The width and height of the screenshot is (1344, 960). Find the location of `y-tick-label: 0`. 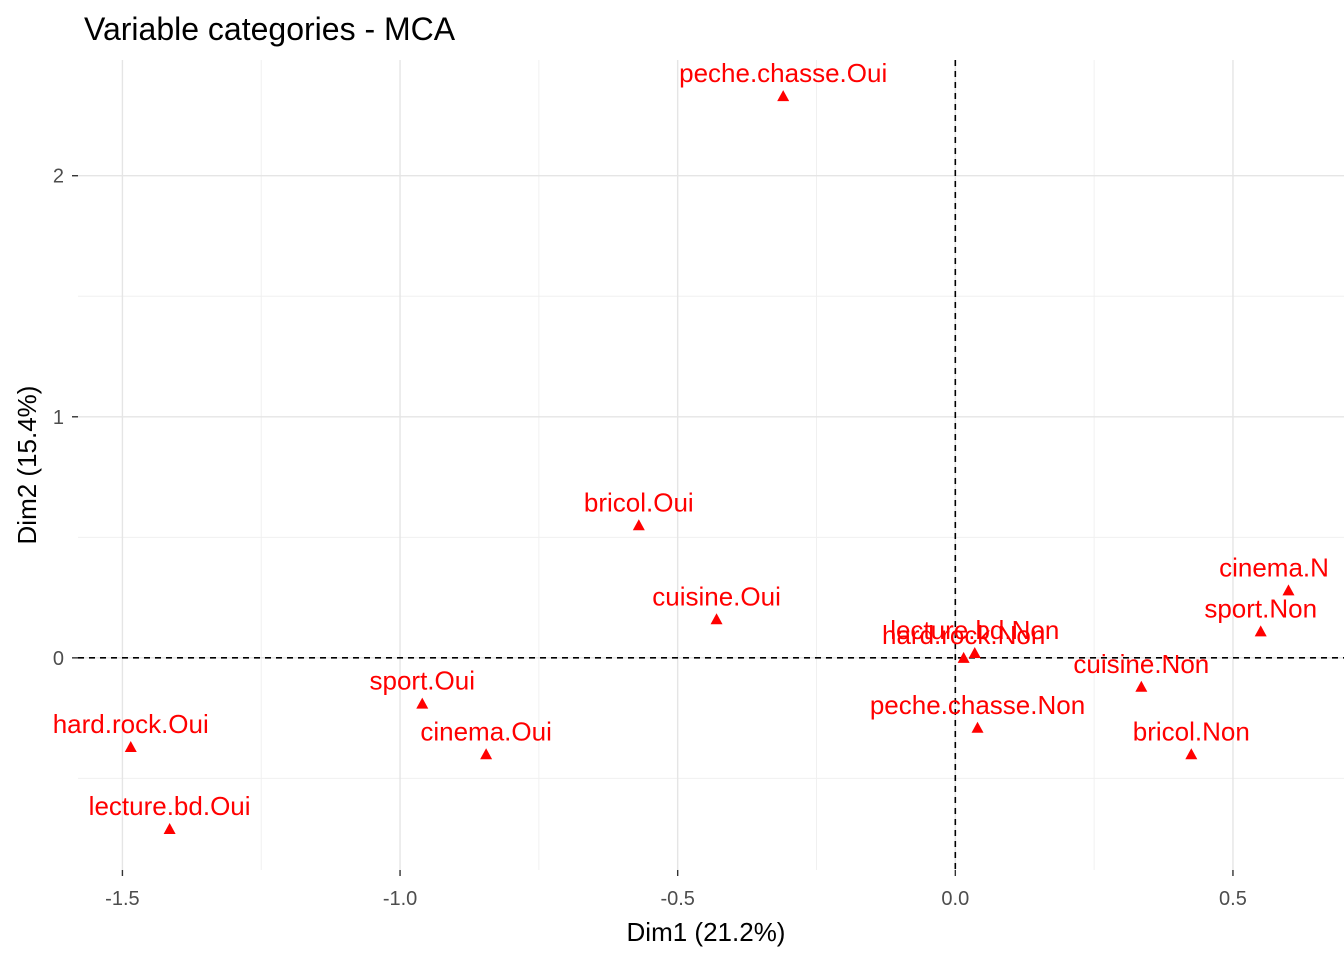

y-tick-label: 0 is located at coordinates (58, 659).